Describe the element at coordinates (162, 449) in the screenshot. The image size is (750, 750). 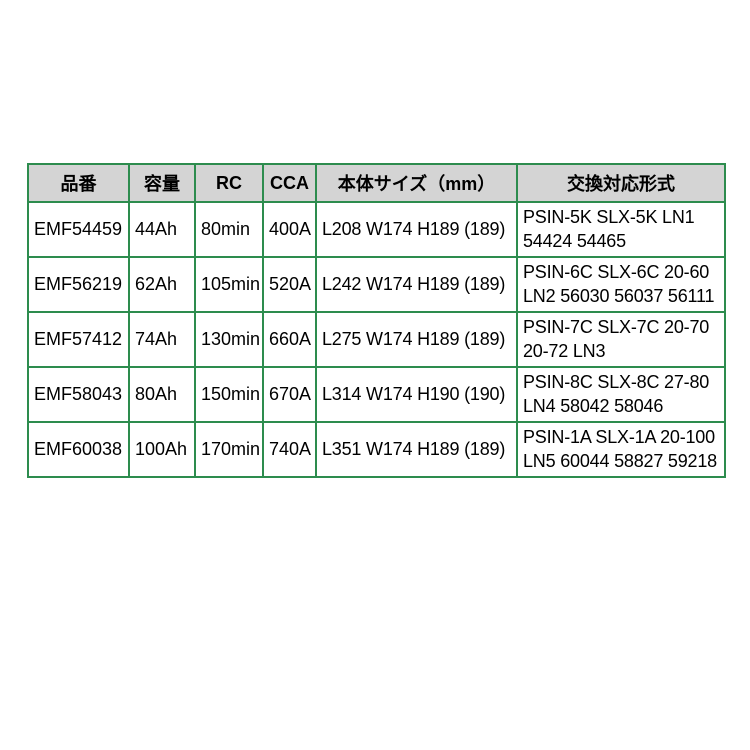
I see `cell-capacity: 100Ah` at that location.